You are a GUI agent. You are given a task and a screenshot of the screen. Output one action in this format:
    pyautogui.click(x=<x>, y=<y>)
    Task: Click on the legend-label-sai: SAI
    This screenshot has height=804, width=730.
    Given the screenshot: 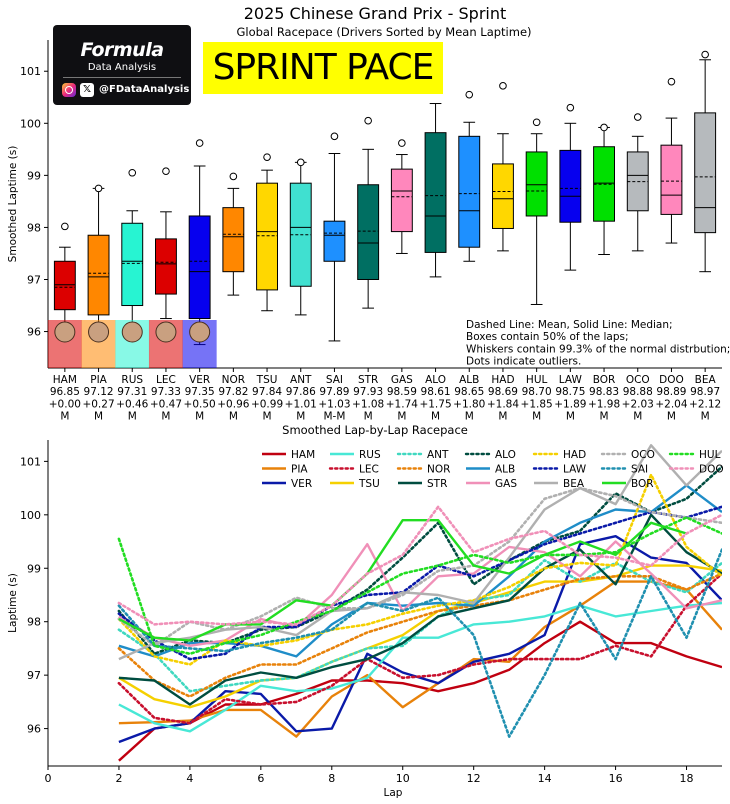 What is the action you would take?
    pyautogui.click(x=639, y=470)
    